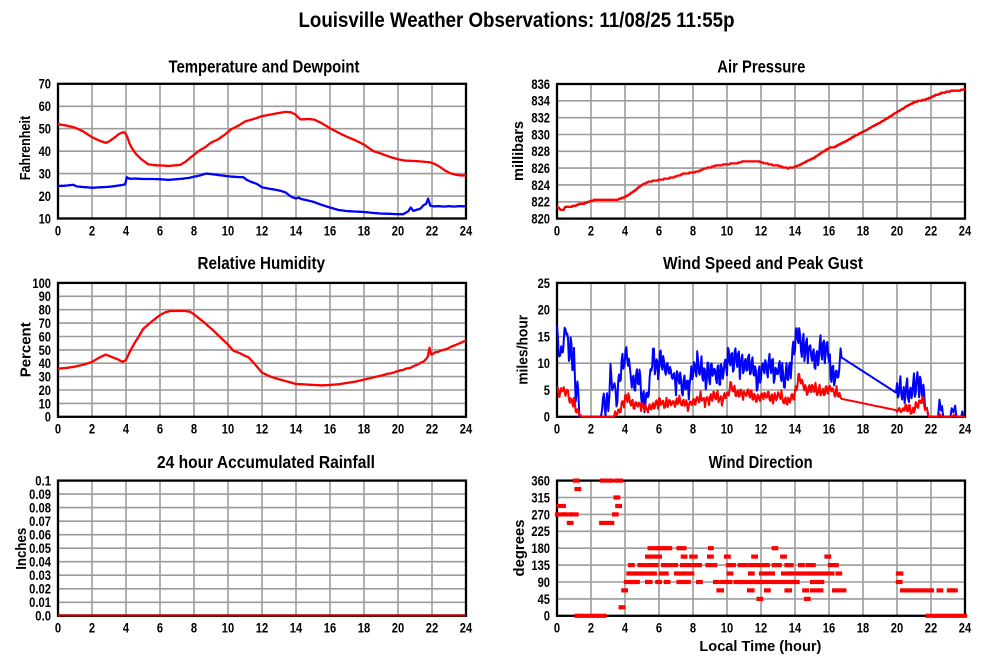 The image size is (1000, 660). Describe the element at coordinates (540, 101) in the screenshot. I see `svg-text: 834` at that location.